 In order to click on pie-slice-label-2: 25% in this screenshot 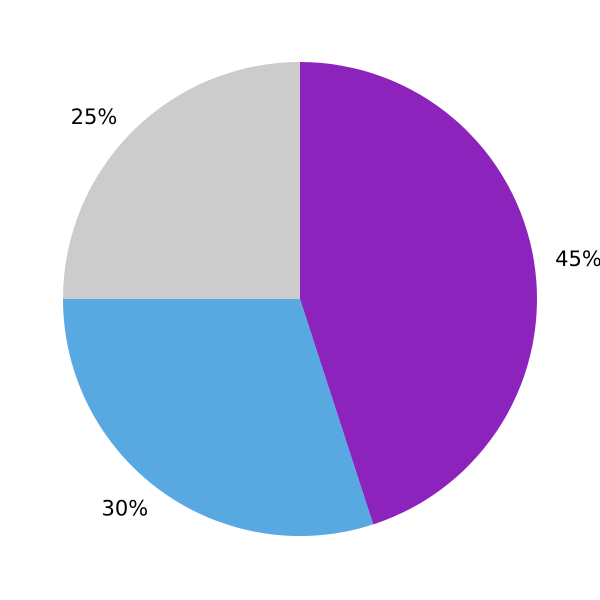, I will do `click(94, 117)`.